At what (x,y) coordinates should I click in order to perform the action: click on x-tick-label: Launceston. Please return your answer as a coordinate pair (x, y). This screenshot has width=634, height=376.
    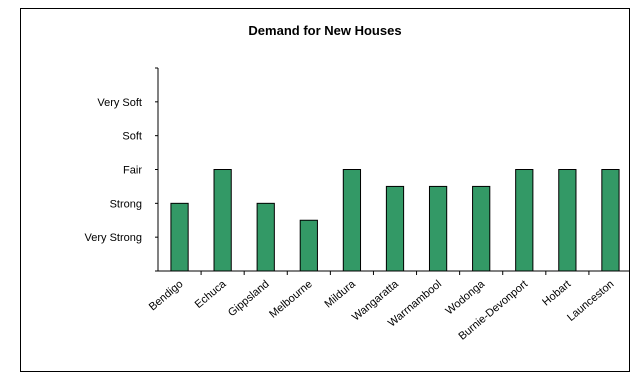
    Looking at the image, I should click on (590, 301).